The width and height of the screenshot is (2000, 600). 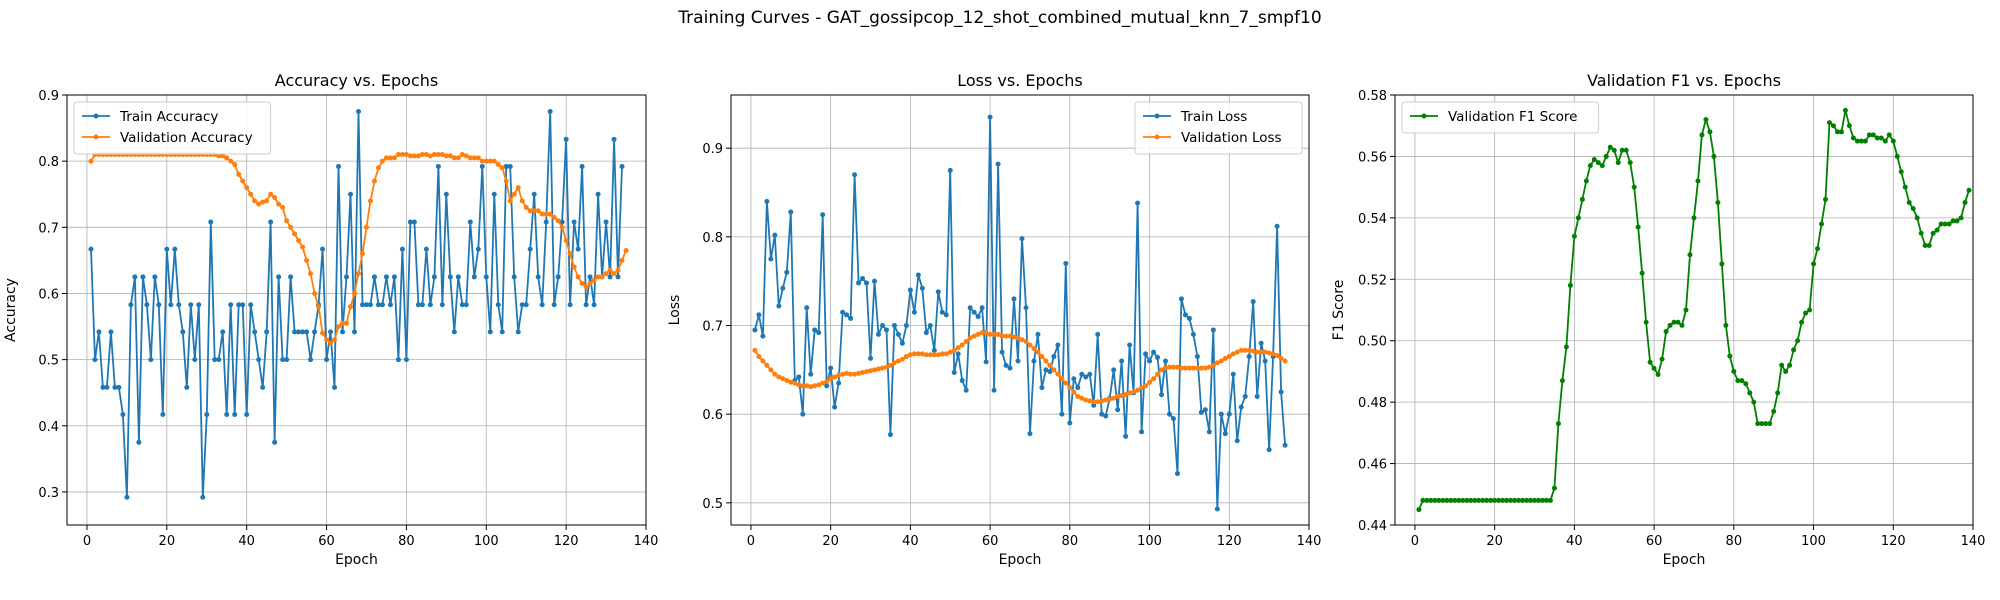 I want to click on panel1-x-tick-label: 100, so click(x=486, y=541).